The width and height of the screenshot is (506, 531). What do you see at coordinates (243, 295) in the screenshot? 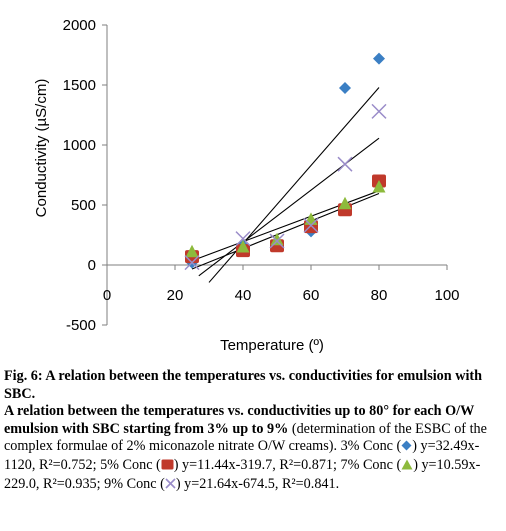
I see `x-tick-label: 40` at bounding box center [243, 295].